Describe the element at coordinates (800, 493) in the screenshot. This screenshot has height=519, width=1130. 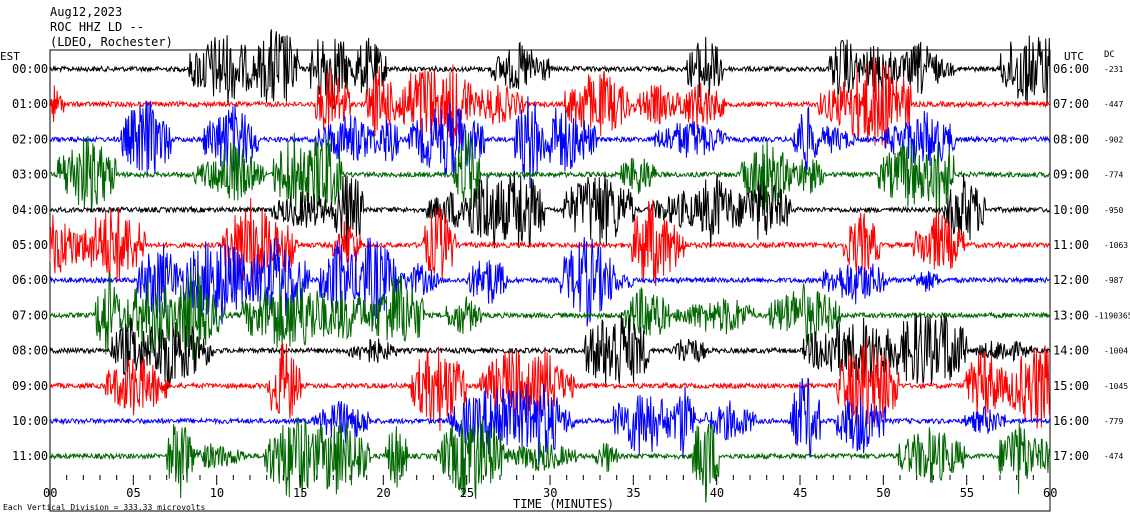
I see `x-tick-label: 45` at that location.